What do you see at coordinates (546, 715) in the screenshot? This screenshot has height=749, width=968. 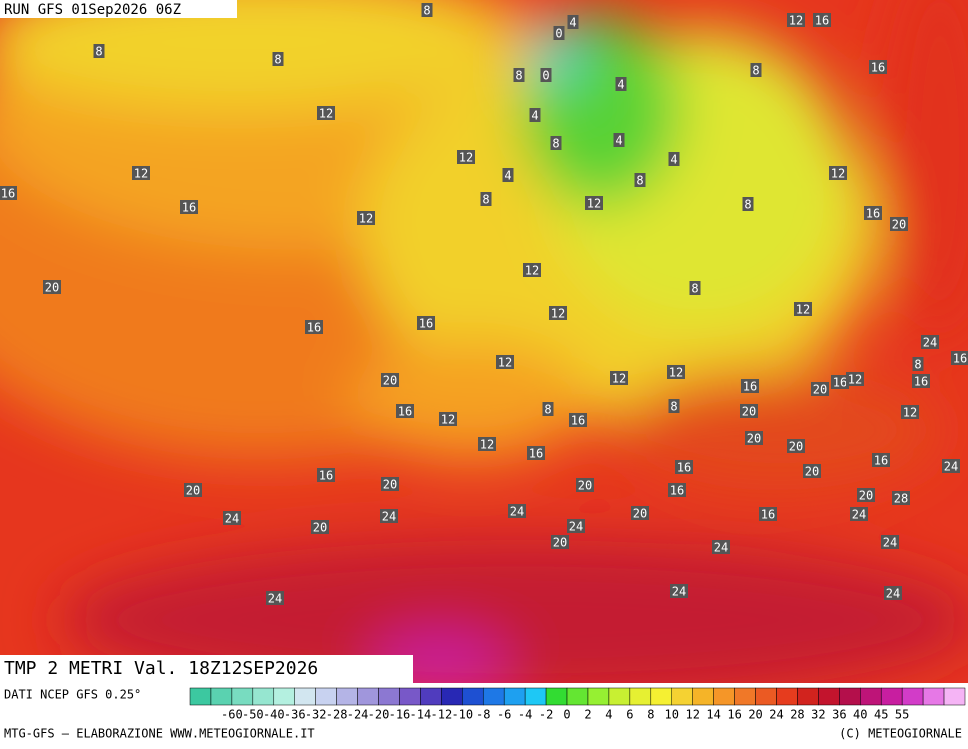 I see `legend-label: -2` at bounding box center [546, 715].